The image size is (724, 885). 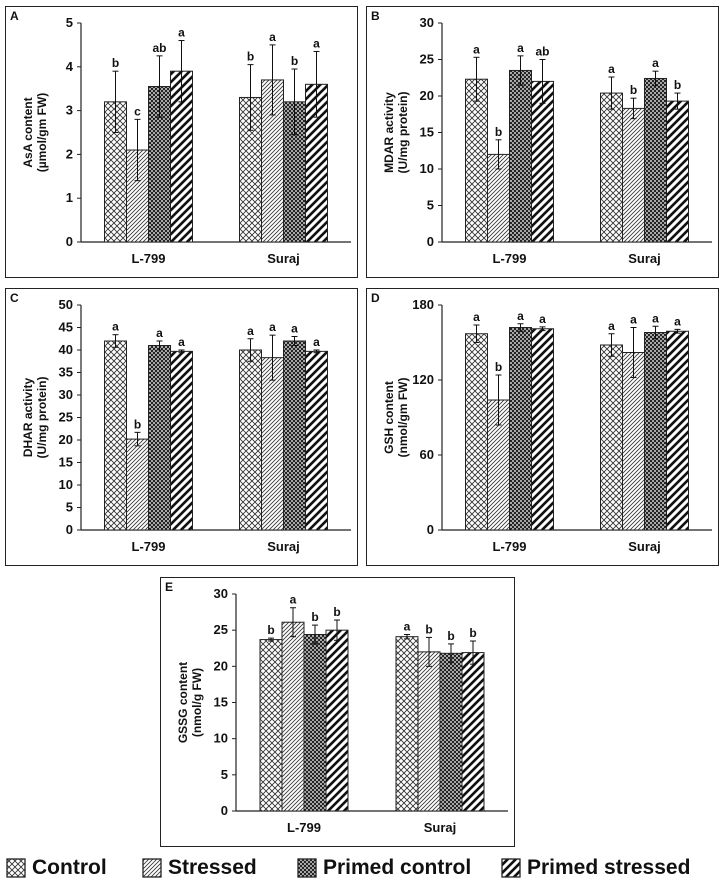 What do you see at coordinates (42, 133) in the screenshot?
I see `y-axis-title-line-2: (µmol/gm FW)` at bounding box center [42, 133].